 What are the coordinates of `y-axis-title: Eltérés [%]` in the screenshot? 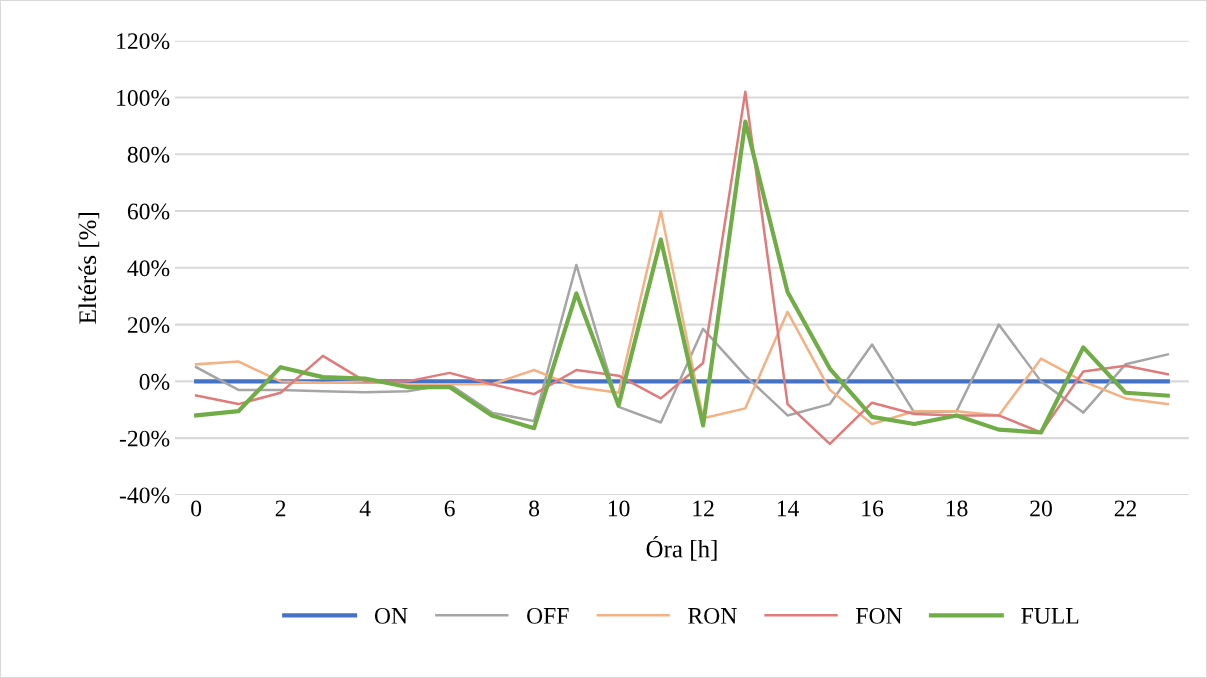 It's located at (89, 268).